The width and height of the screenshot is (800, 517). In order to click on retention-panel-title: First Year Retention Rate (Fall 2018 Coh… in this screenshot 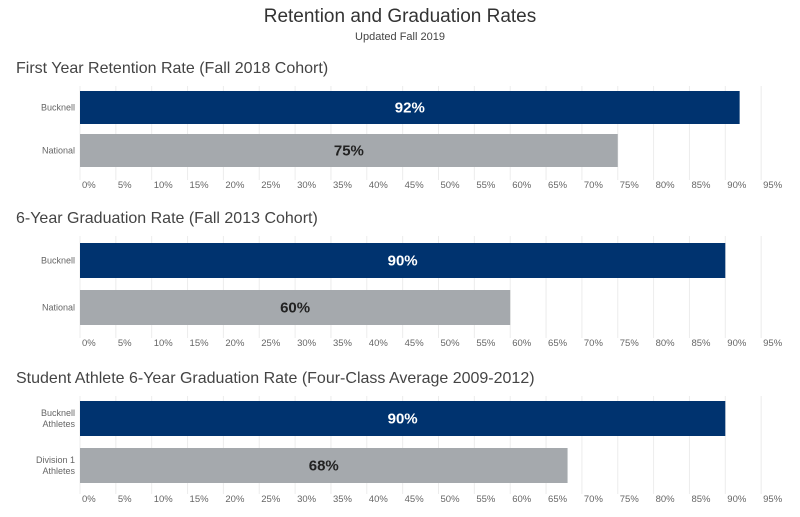, I will do `click(172, 68)`.